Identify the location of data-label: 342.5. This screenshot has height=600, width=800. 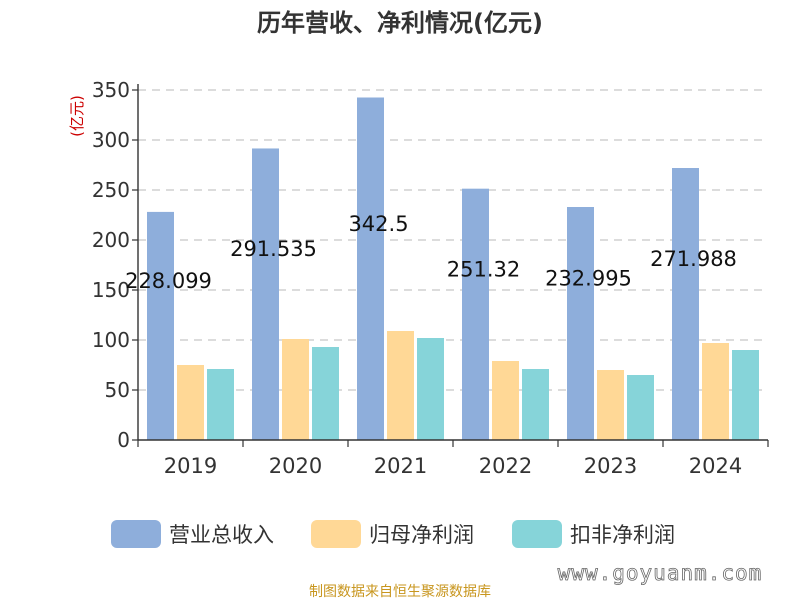
(378, 224).